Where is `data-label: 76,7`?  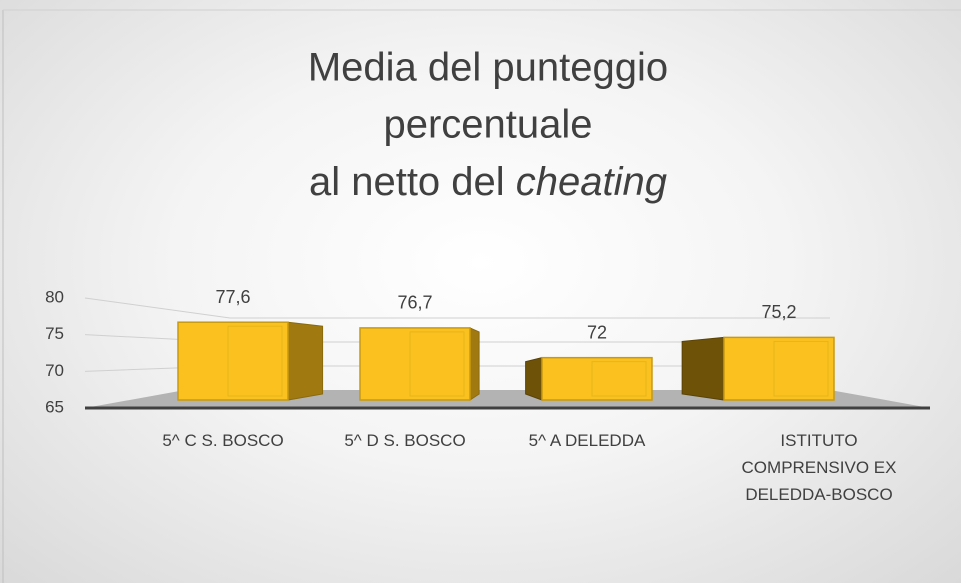
data-label: 76,7 is located at coordinates (414, 303).